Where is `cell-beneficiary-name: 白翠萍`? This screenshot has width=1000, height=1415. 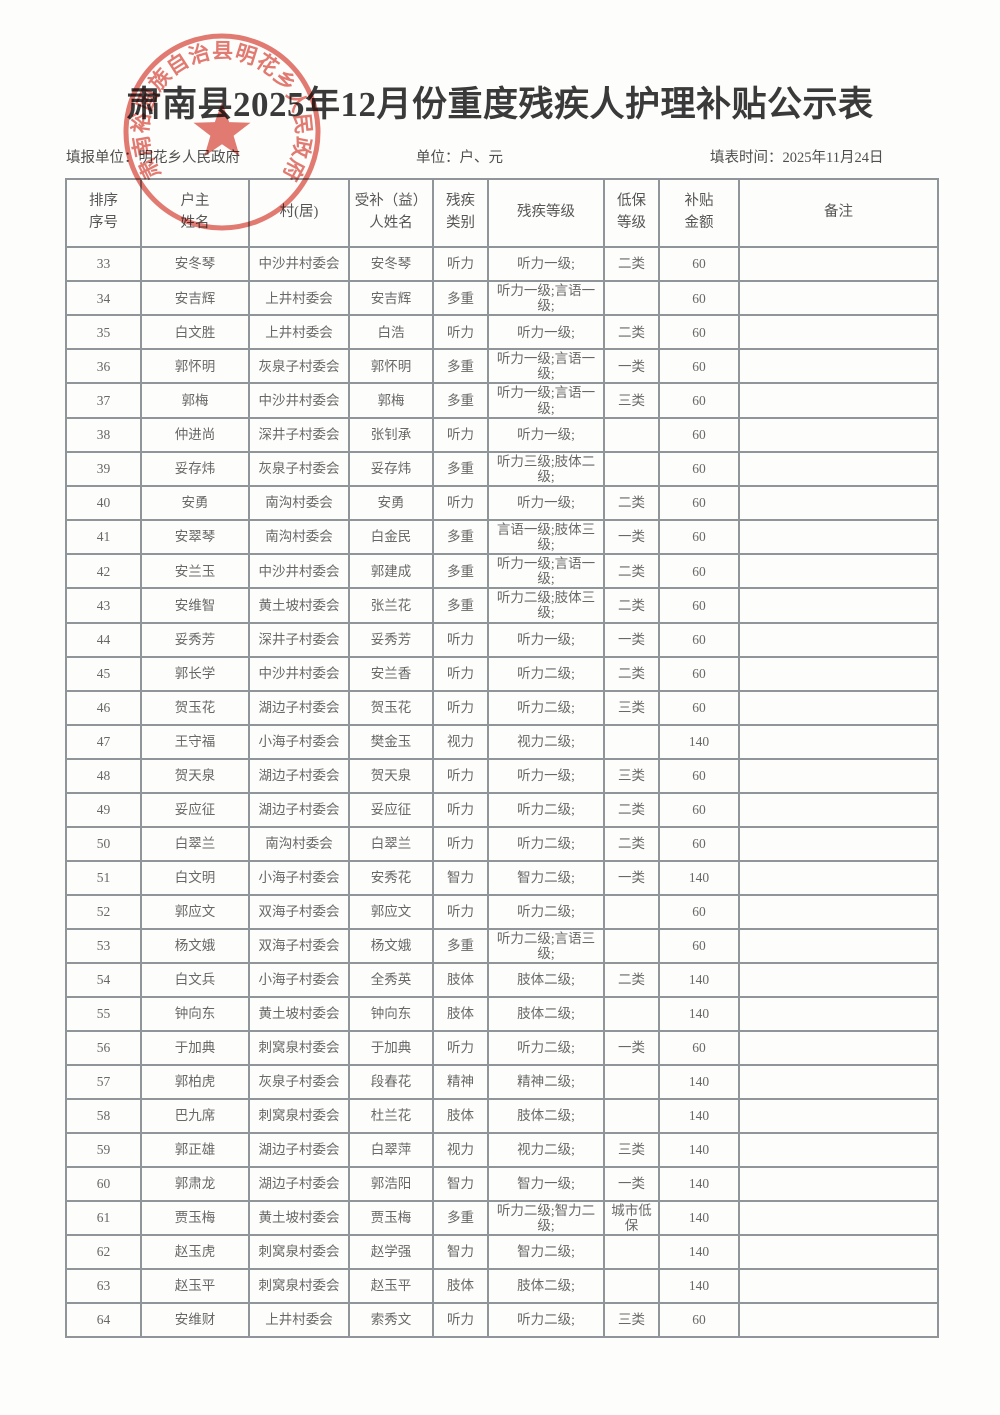 cell-beneficiary-name: 白翠萍 is located at coordinates (391, 1149).